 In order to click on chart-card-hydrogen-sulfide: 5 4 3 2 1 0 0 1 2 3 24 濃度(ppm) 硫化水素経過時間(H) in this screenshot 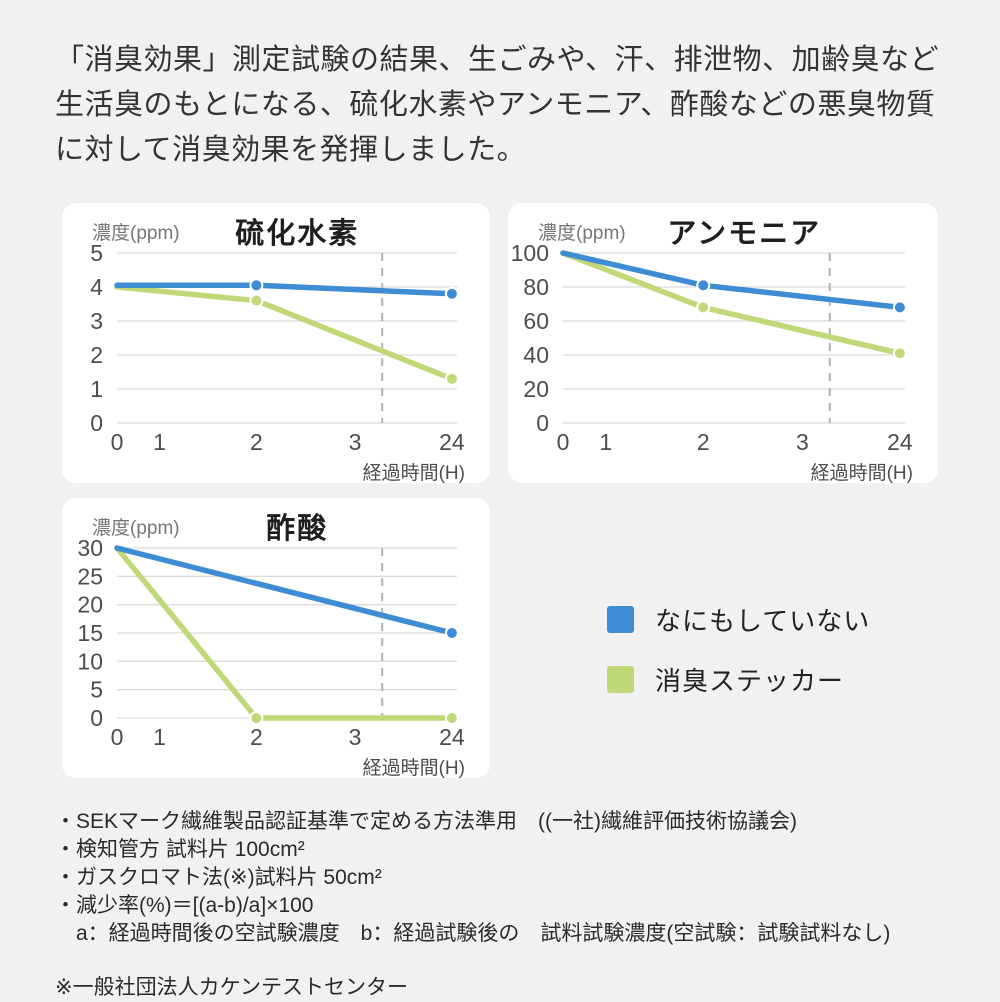, I will do `click(276, 343)`.